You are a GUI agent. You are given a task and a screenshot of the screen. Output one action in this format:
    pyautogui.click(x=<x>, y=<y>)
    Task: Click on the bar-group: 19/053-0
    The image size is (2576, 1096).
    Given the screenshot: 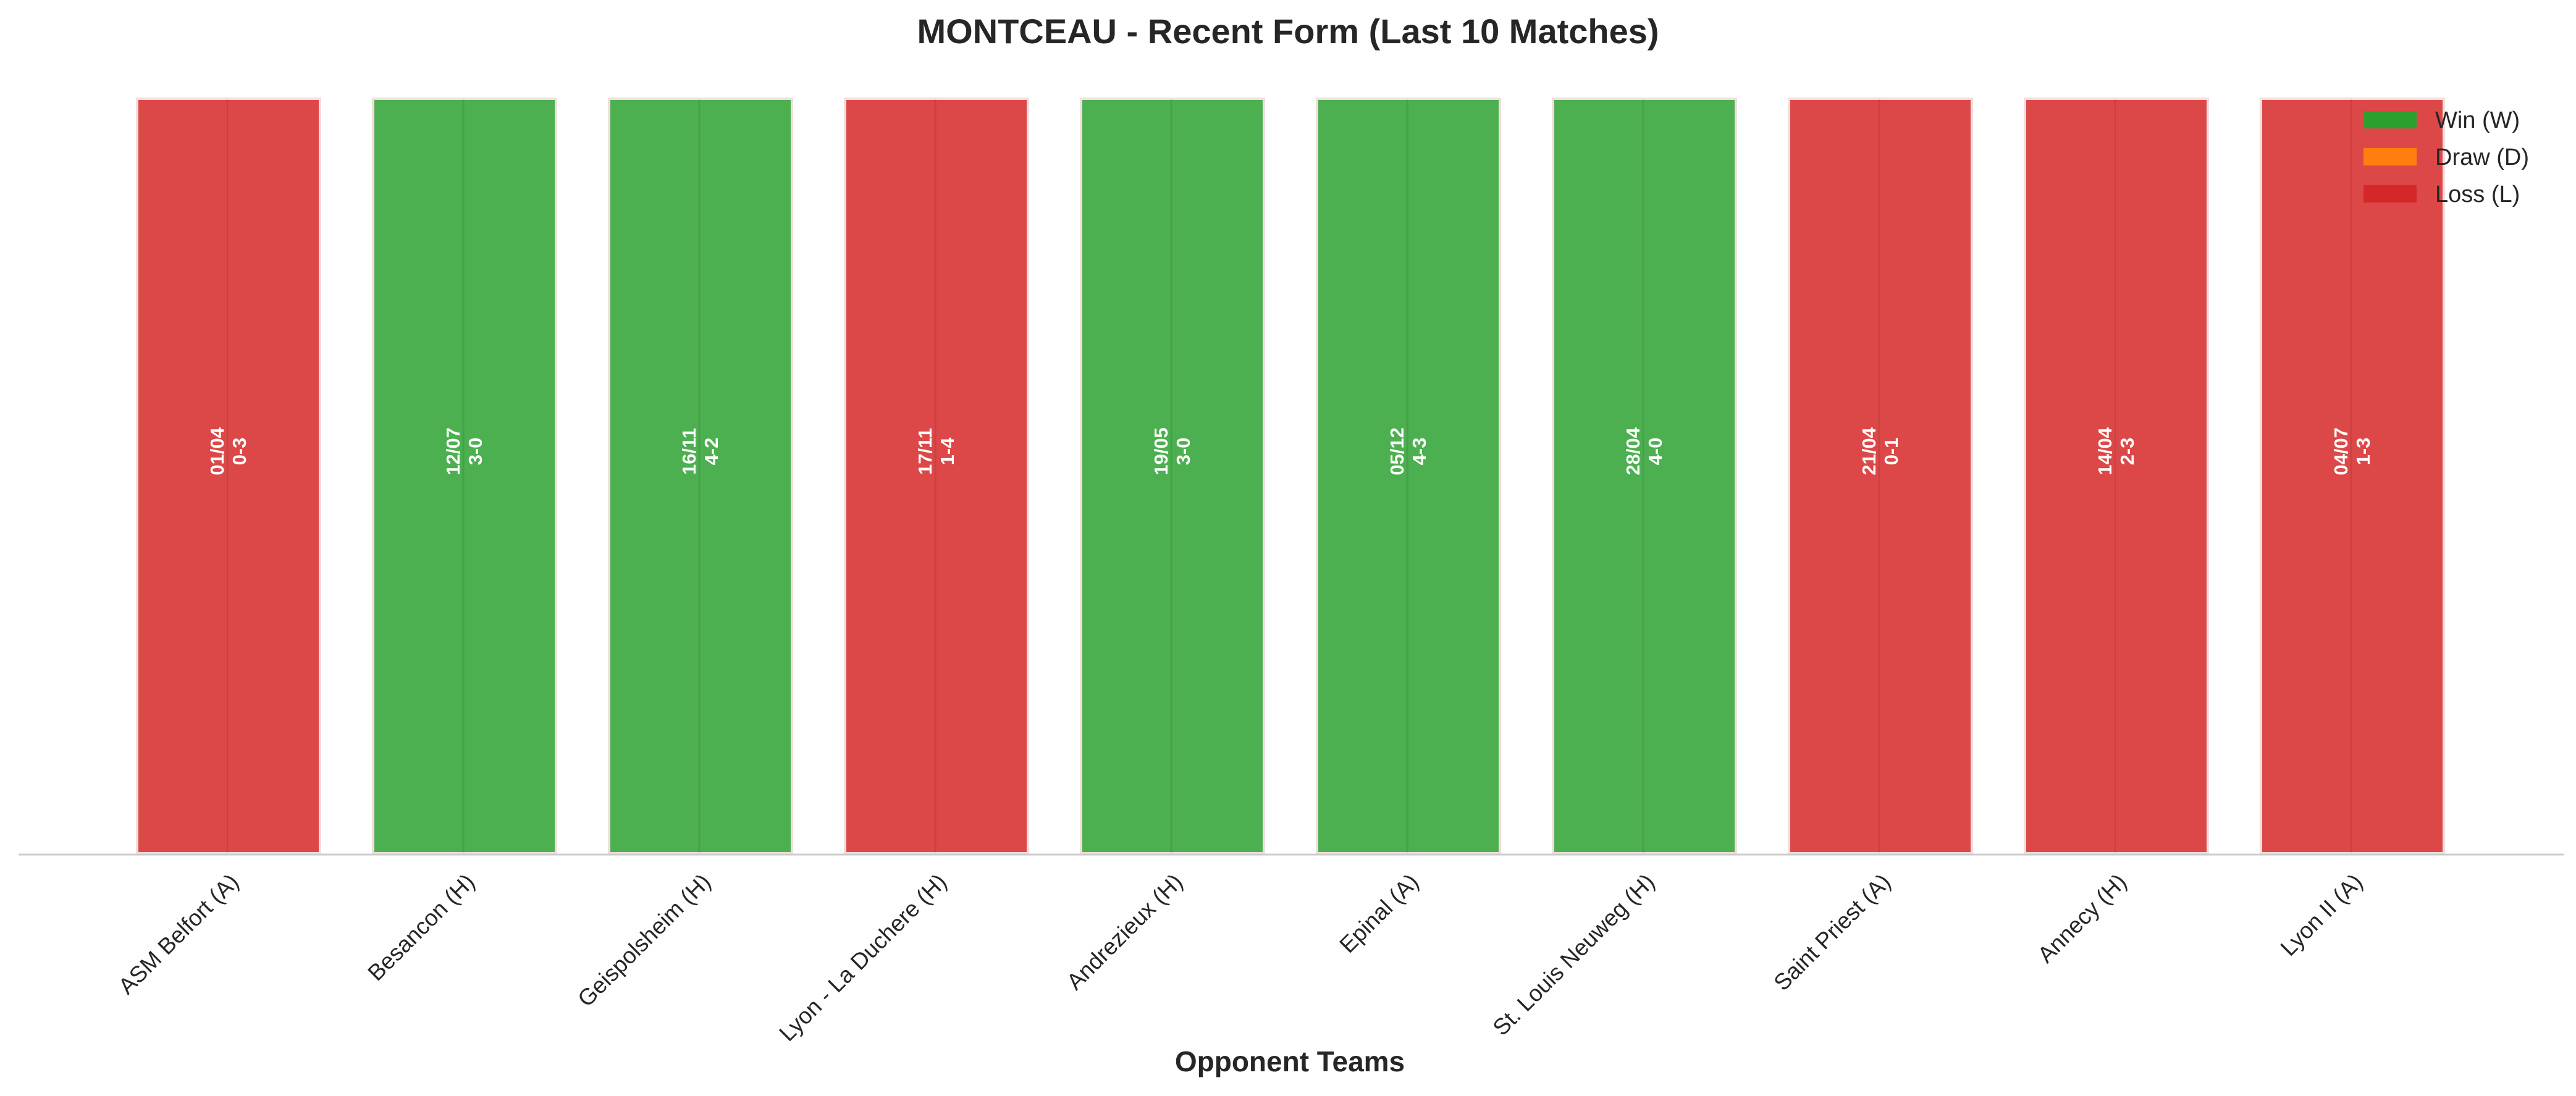 What is the action you would take?
    pyautogui.click(x=1172, y=477)
    